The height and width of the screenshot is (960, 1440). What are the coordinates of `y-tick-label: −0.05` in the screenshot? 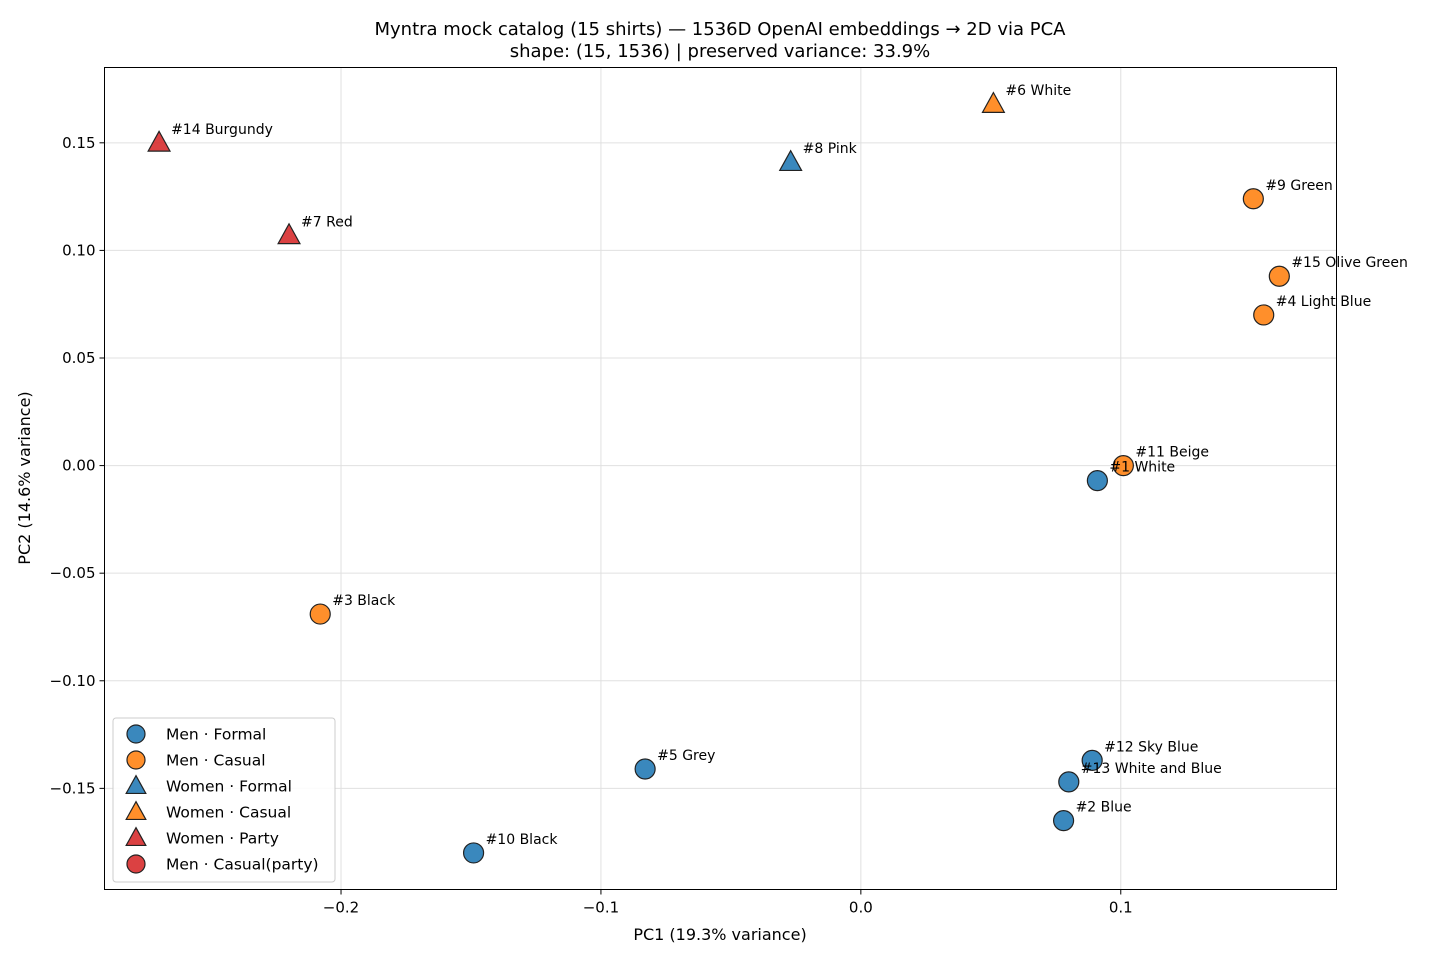 It's located at (73, 573).